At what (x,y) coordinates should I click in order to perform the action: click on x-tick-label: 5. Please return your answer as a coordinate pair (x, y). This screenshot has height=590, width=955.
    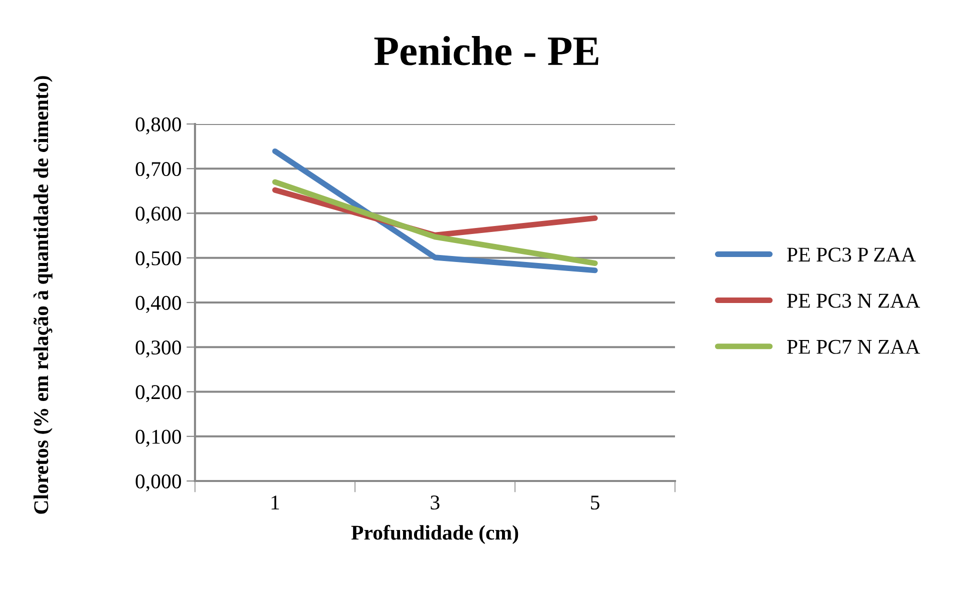
    Looking at the image, I should click on (595, 503).